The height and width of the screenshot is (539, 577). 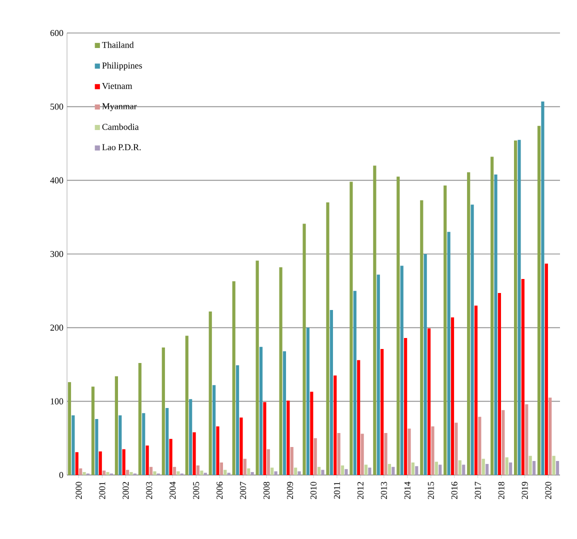 What do you see at coordinates (118, 45) in the screenshot?
I see `legend-label: Thailand` at bounding box center [118, 45].